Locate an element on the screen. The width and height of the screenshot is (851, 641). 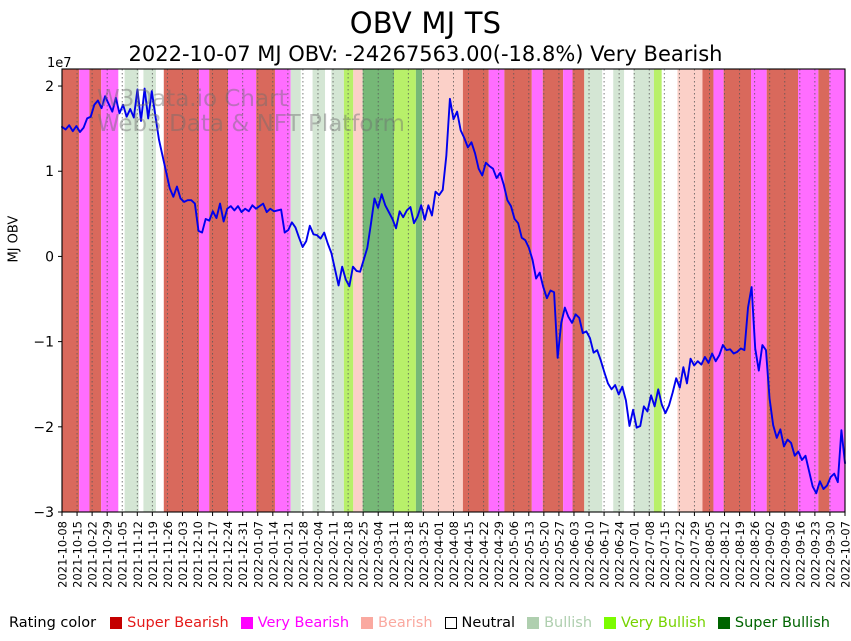
x-tick-label: 2022-08-26 is located at coordinates (755, 554).